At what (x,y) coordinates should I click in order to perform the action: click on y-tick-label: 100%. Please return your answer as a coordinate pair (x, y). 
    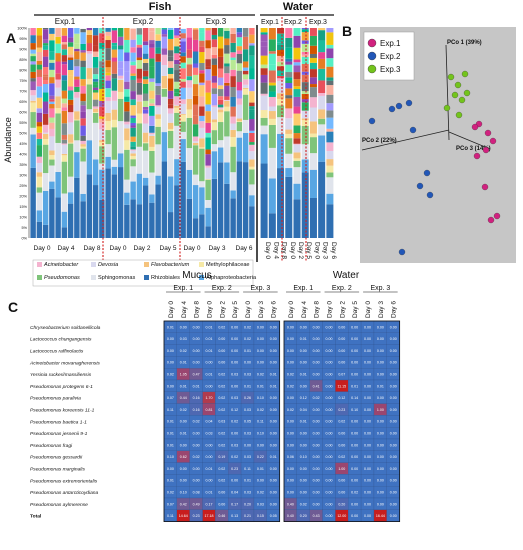
    Looking at the image, I should click on (22, 29).